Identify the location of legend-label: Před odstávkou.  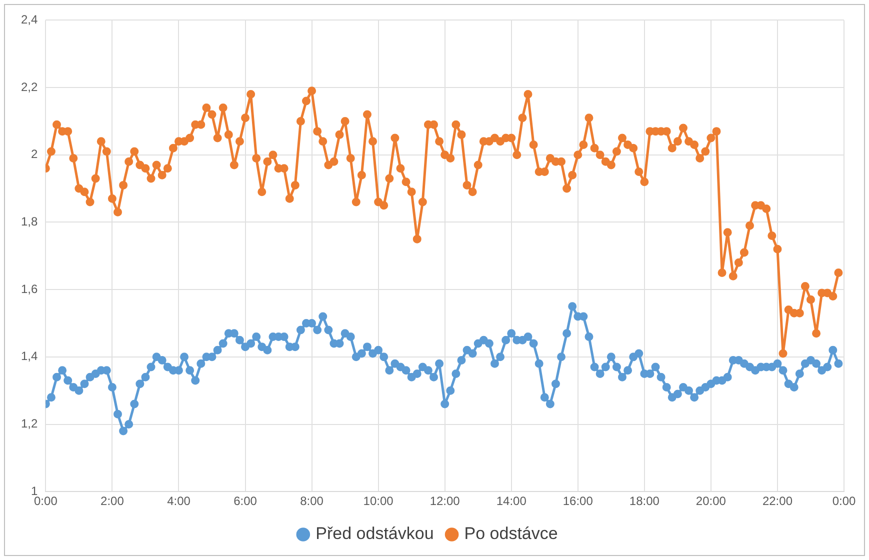
(375, 534).